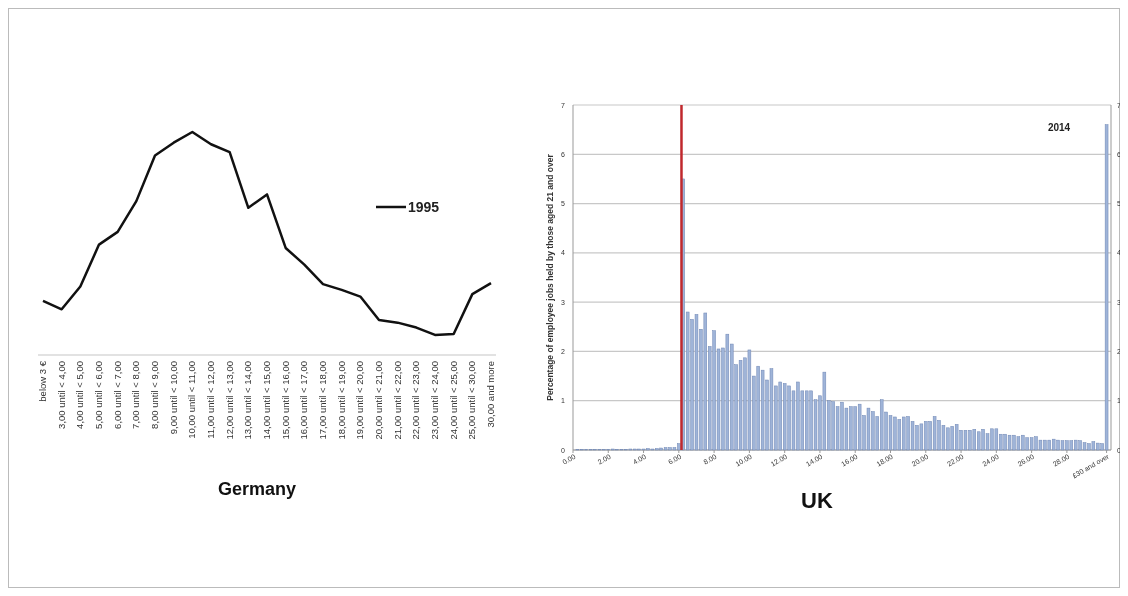 Image resolution: width=1128 pixels, height=596 pixels. I want to click on x-tick-label: 17,00 until < 18,00, so click(322, 400).